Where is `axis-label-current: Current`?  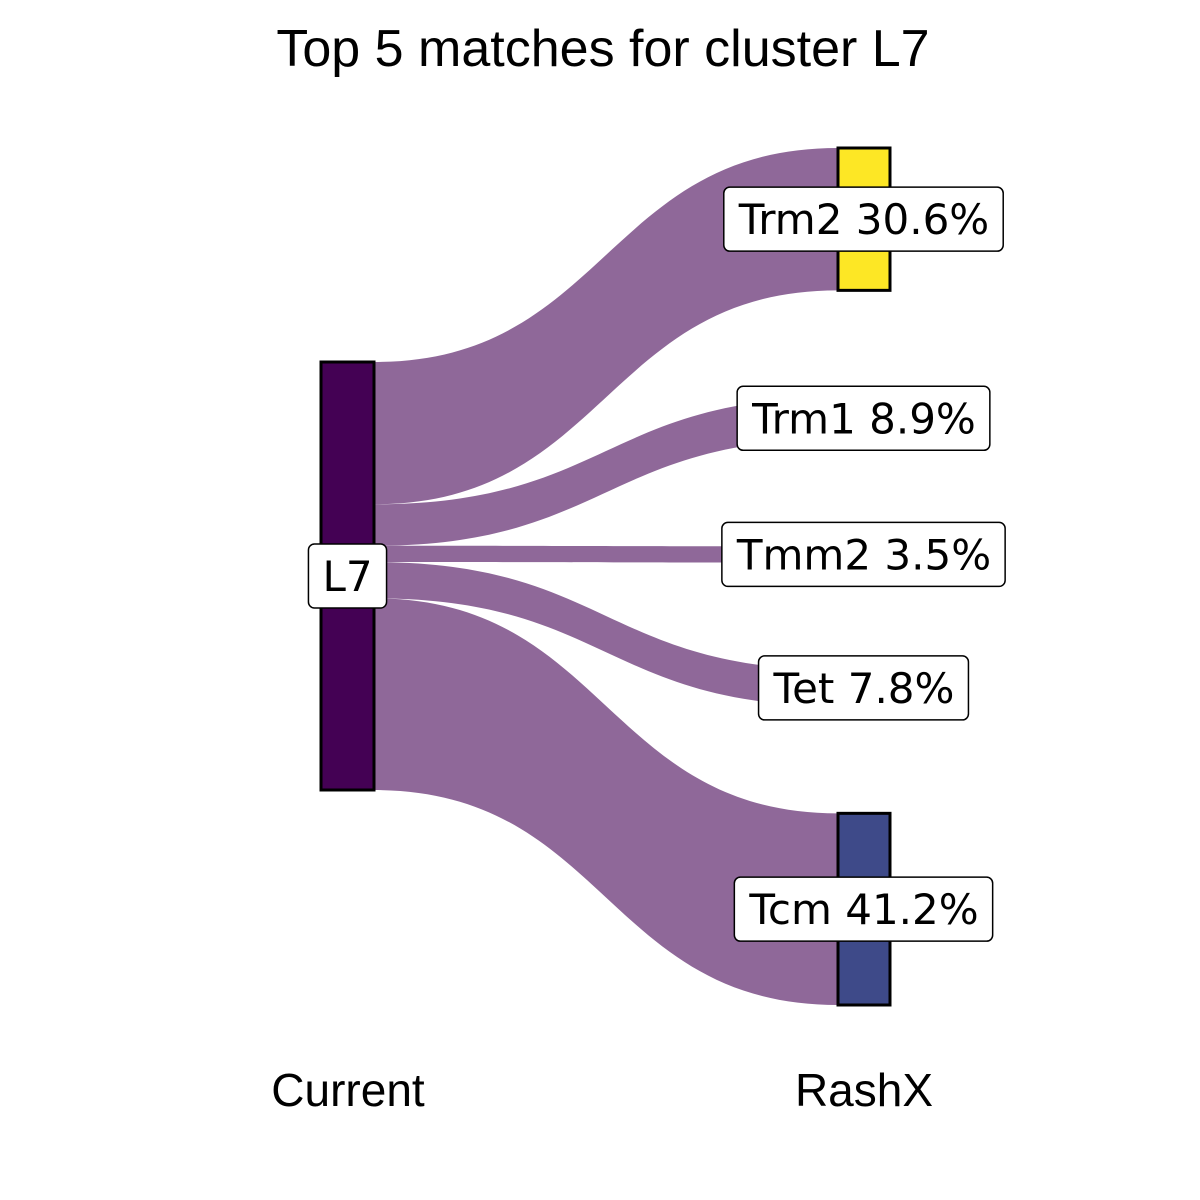
axis-label-current: Current is located at coordinates (348, 1090).